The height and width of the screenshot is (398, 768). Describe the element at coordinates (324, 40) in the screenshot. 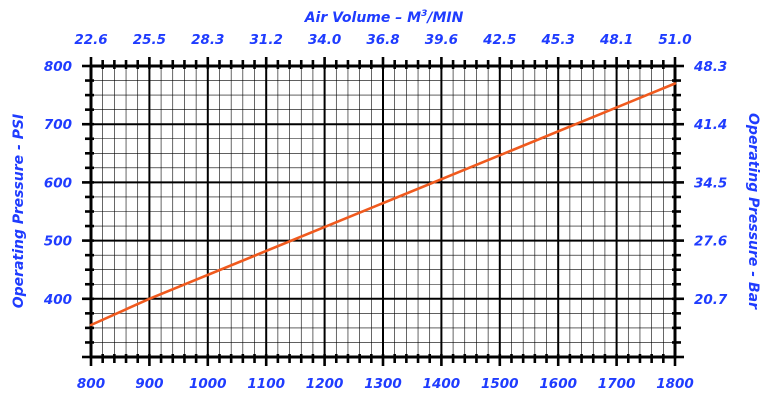

I see `top-tick-label: 34.0` at that location.